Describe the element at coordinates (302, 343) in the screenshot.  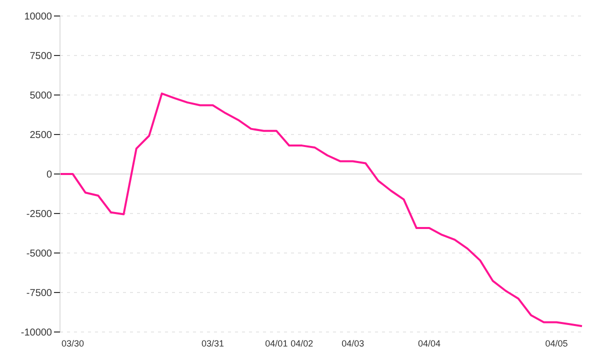
I see `x-tick-label: 04/02` at that location.